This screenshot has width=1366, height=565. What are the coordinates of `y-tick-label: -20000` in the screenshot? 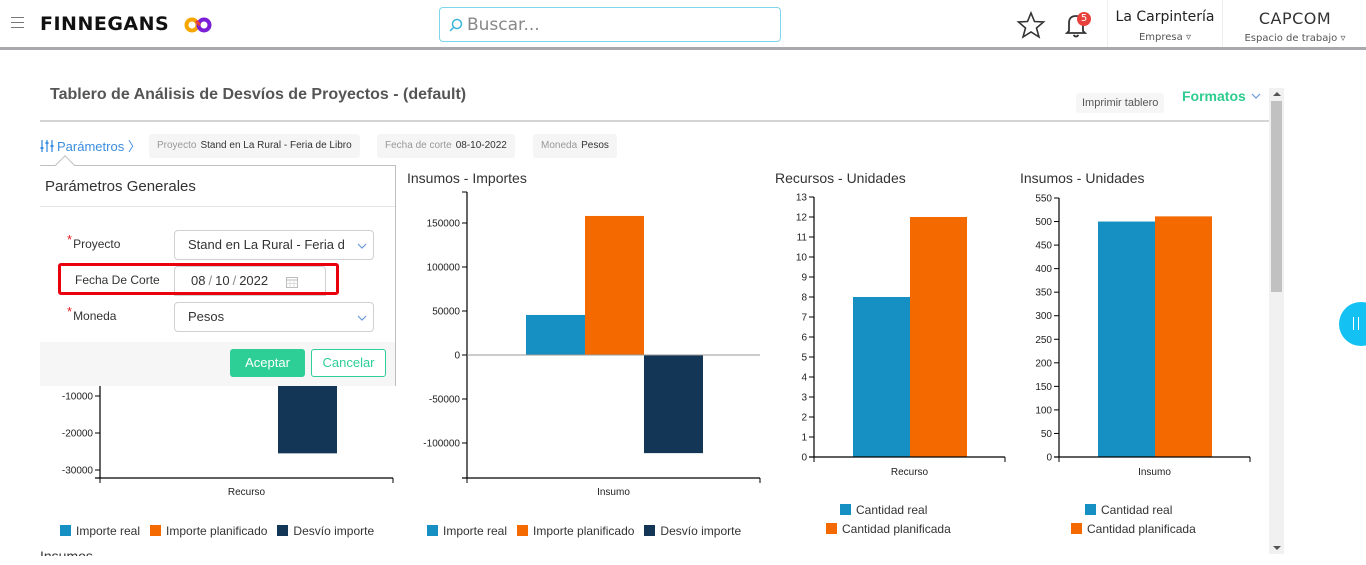 It's located at (78, 434).